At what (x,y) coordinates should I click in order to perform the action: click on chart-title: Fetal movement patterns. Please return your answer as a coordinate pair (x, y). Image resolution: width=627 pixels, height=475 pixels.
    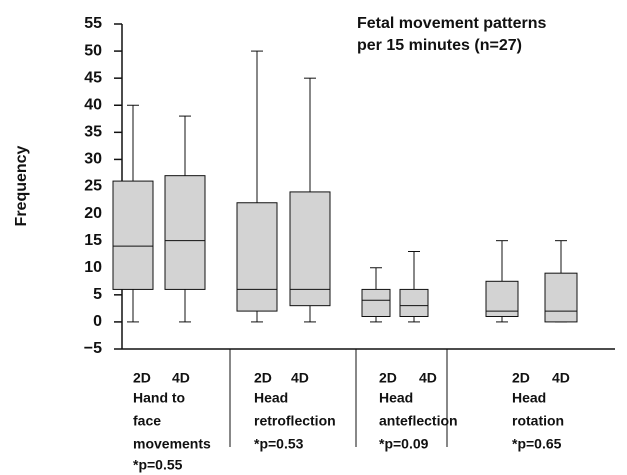
    Looking at the image, I should click on (451, 23).